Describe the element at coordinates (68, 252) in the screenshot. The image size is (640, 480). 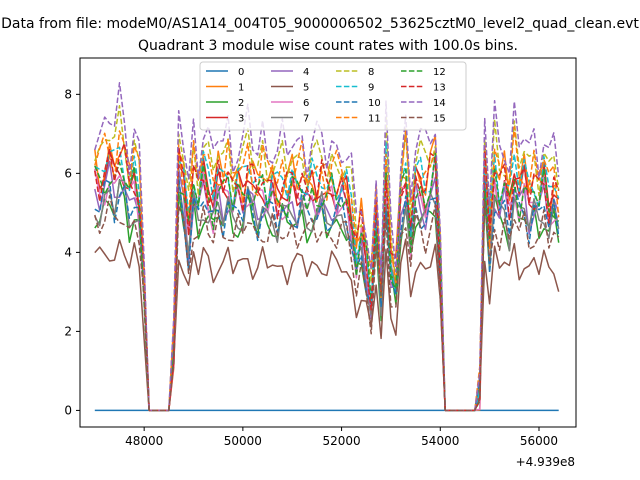
I see `y-tick-label: 4` at that location.